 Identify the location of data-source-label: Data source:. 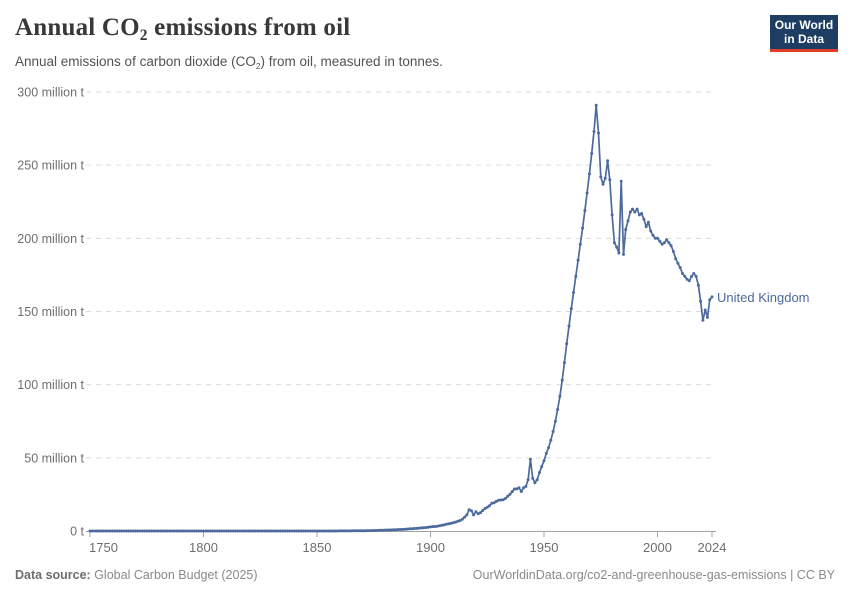
(53, 575).